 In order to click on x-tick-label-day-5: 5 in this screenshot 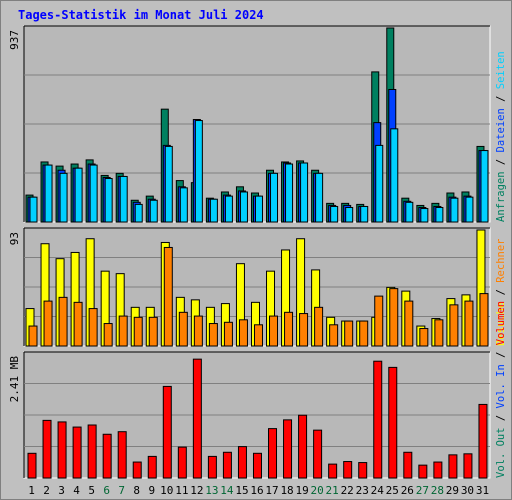, I will do `click(91, 490)`.